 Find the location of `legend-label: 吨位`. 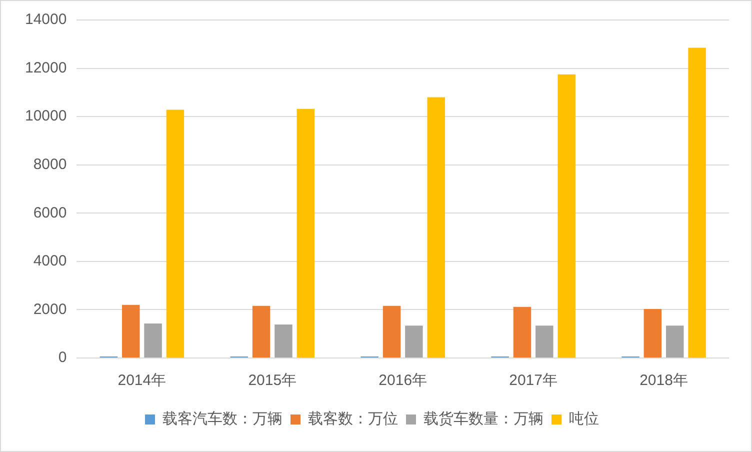

legend-label: 吨位 is located at coordinates (584, 419).